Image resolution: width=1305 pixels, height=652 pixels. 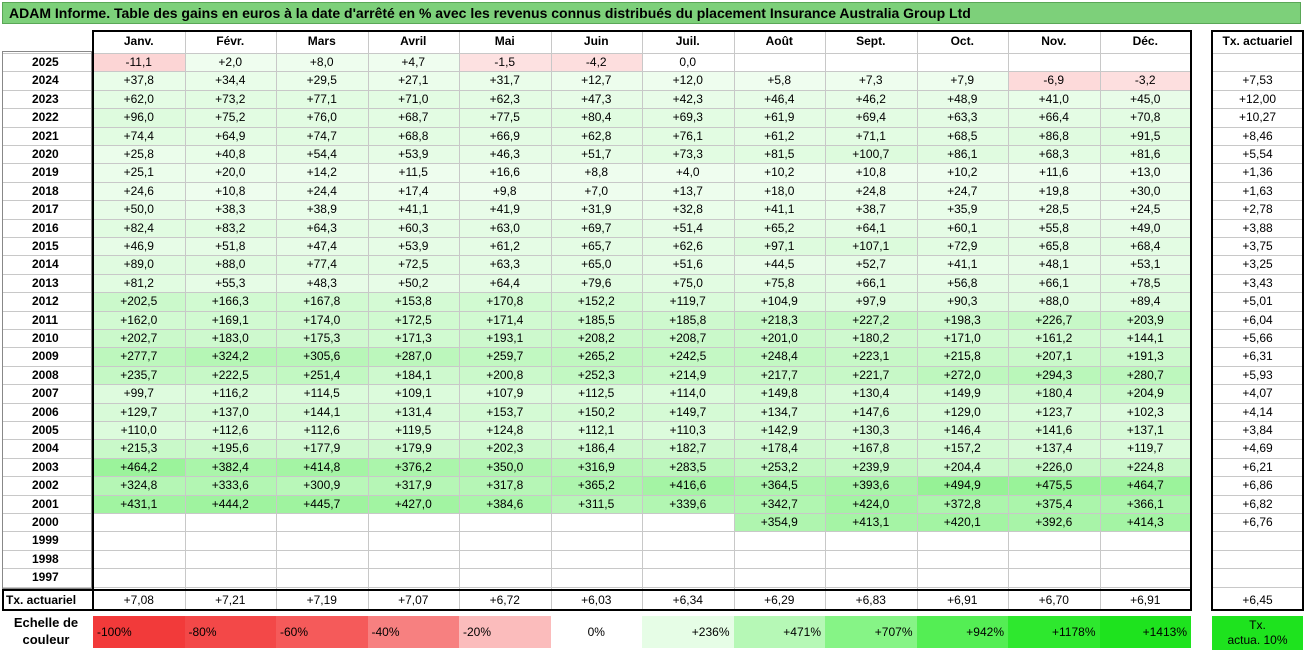 I want to click on gain-cell: +69,7, so click(x=596, y=227).